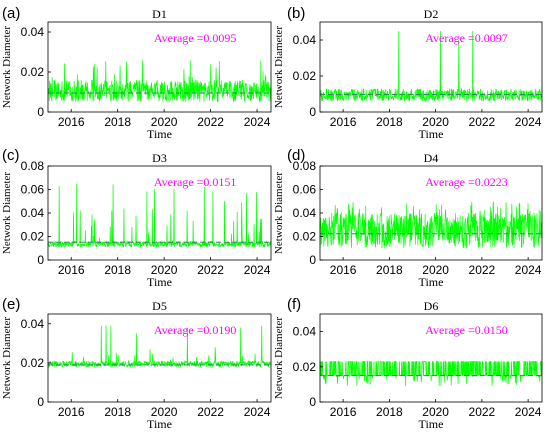  I want to click on average-annotation: Average =0.0190, so click(195, 330).